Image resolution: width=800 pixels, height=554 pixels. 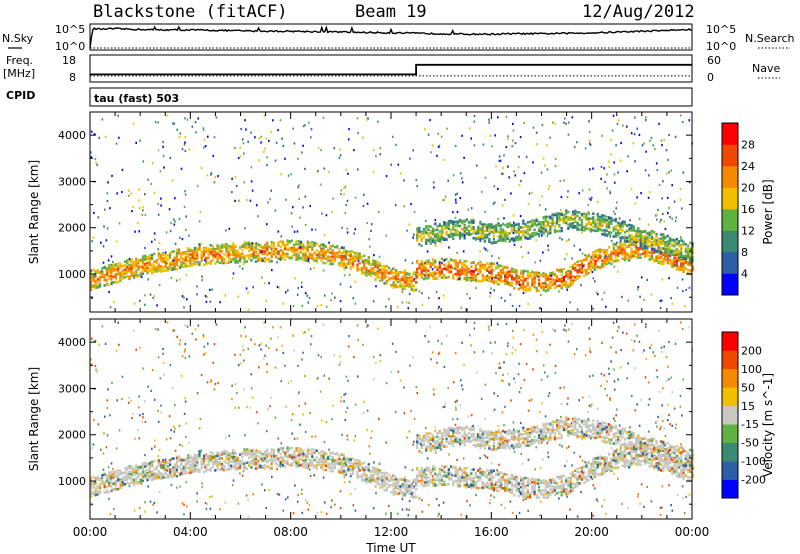 I want to click on ytick-label: 1000, so click(x=72, y=274).